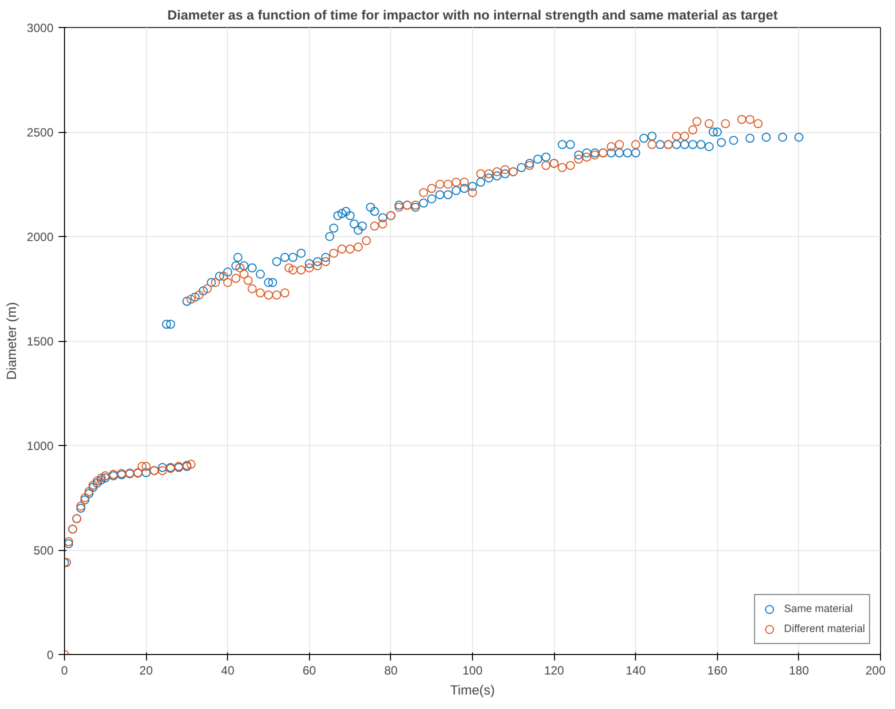  Describe the element at coordinates (40, 237) in the screenshot. I see `y-tick-label: 2000` at that location.